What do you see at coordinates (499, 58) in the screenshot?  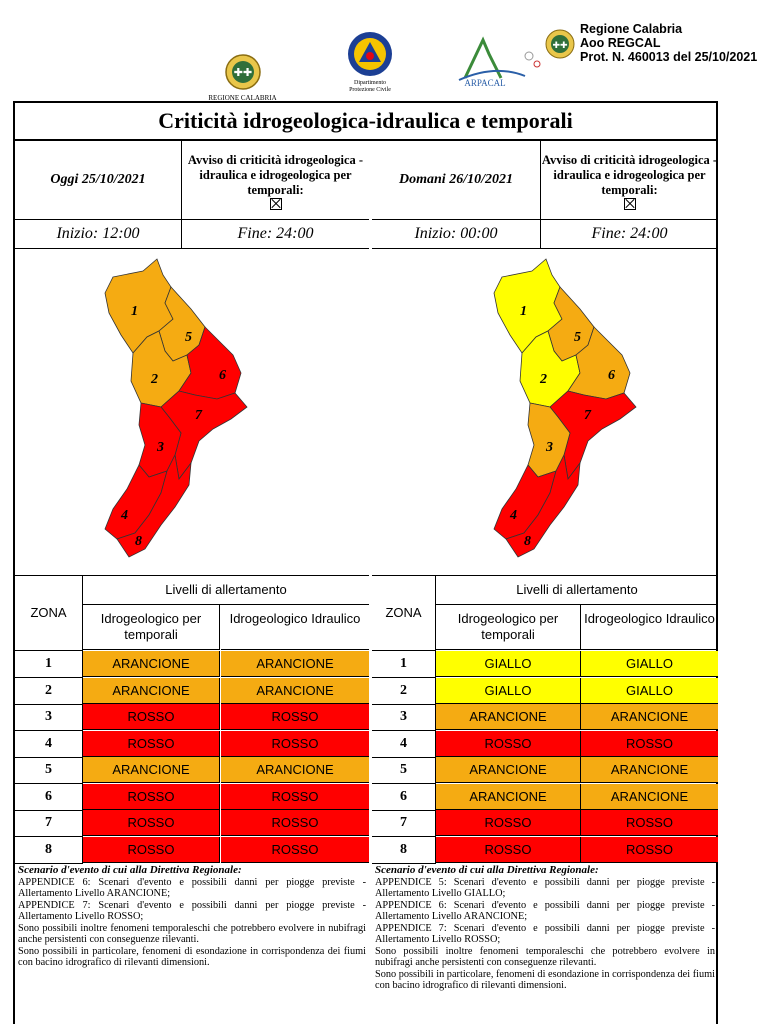 I see `arpacal-emblem-icon` at bounding box center [499, 58].